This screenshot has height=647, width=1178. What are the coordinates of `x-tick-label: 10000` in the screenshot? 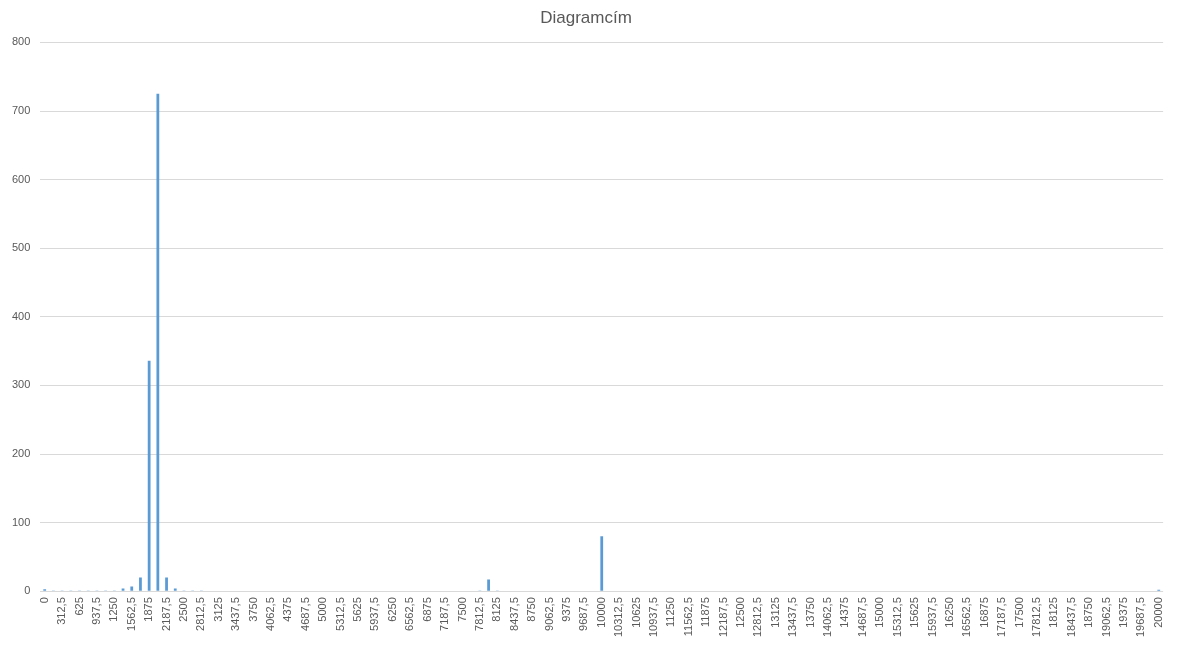 It's located at (600, 612).